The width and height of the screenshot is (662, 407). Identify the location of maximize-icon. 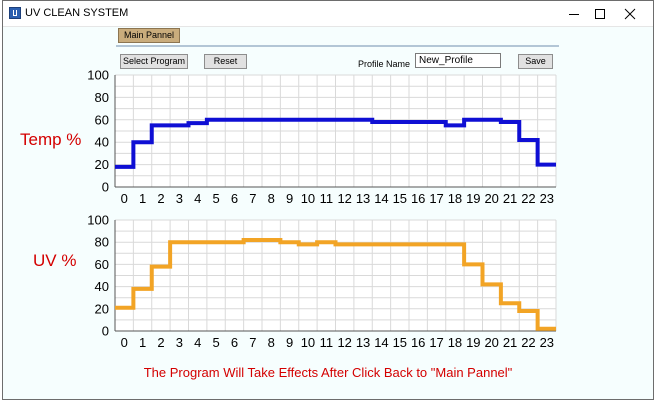
(600, 13).